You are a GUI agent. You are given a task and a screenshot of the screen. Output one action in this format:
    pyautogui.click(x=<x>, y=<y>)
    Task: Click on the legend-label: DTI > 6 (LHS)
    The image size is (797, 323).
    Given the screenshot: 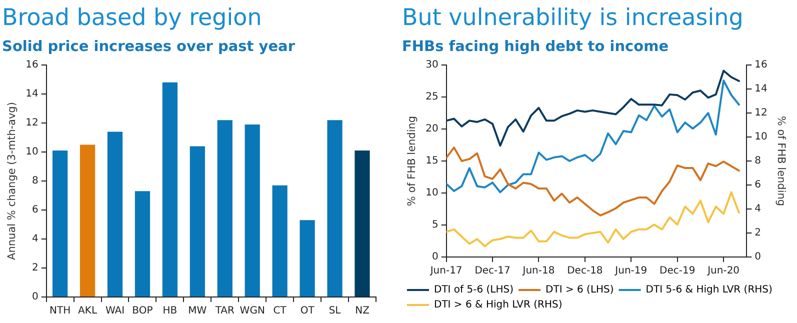 What is the action you would take?
    pyautogui.click(x=580, y=290)
    